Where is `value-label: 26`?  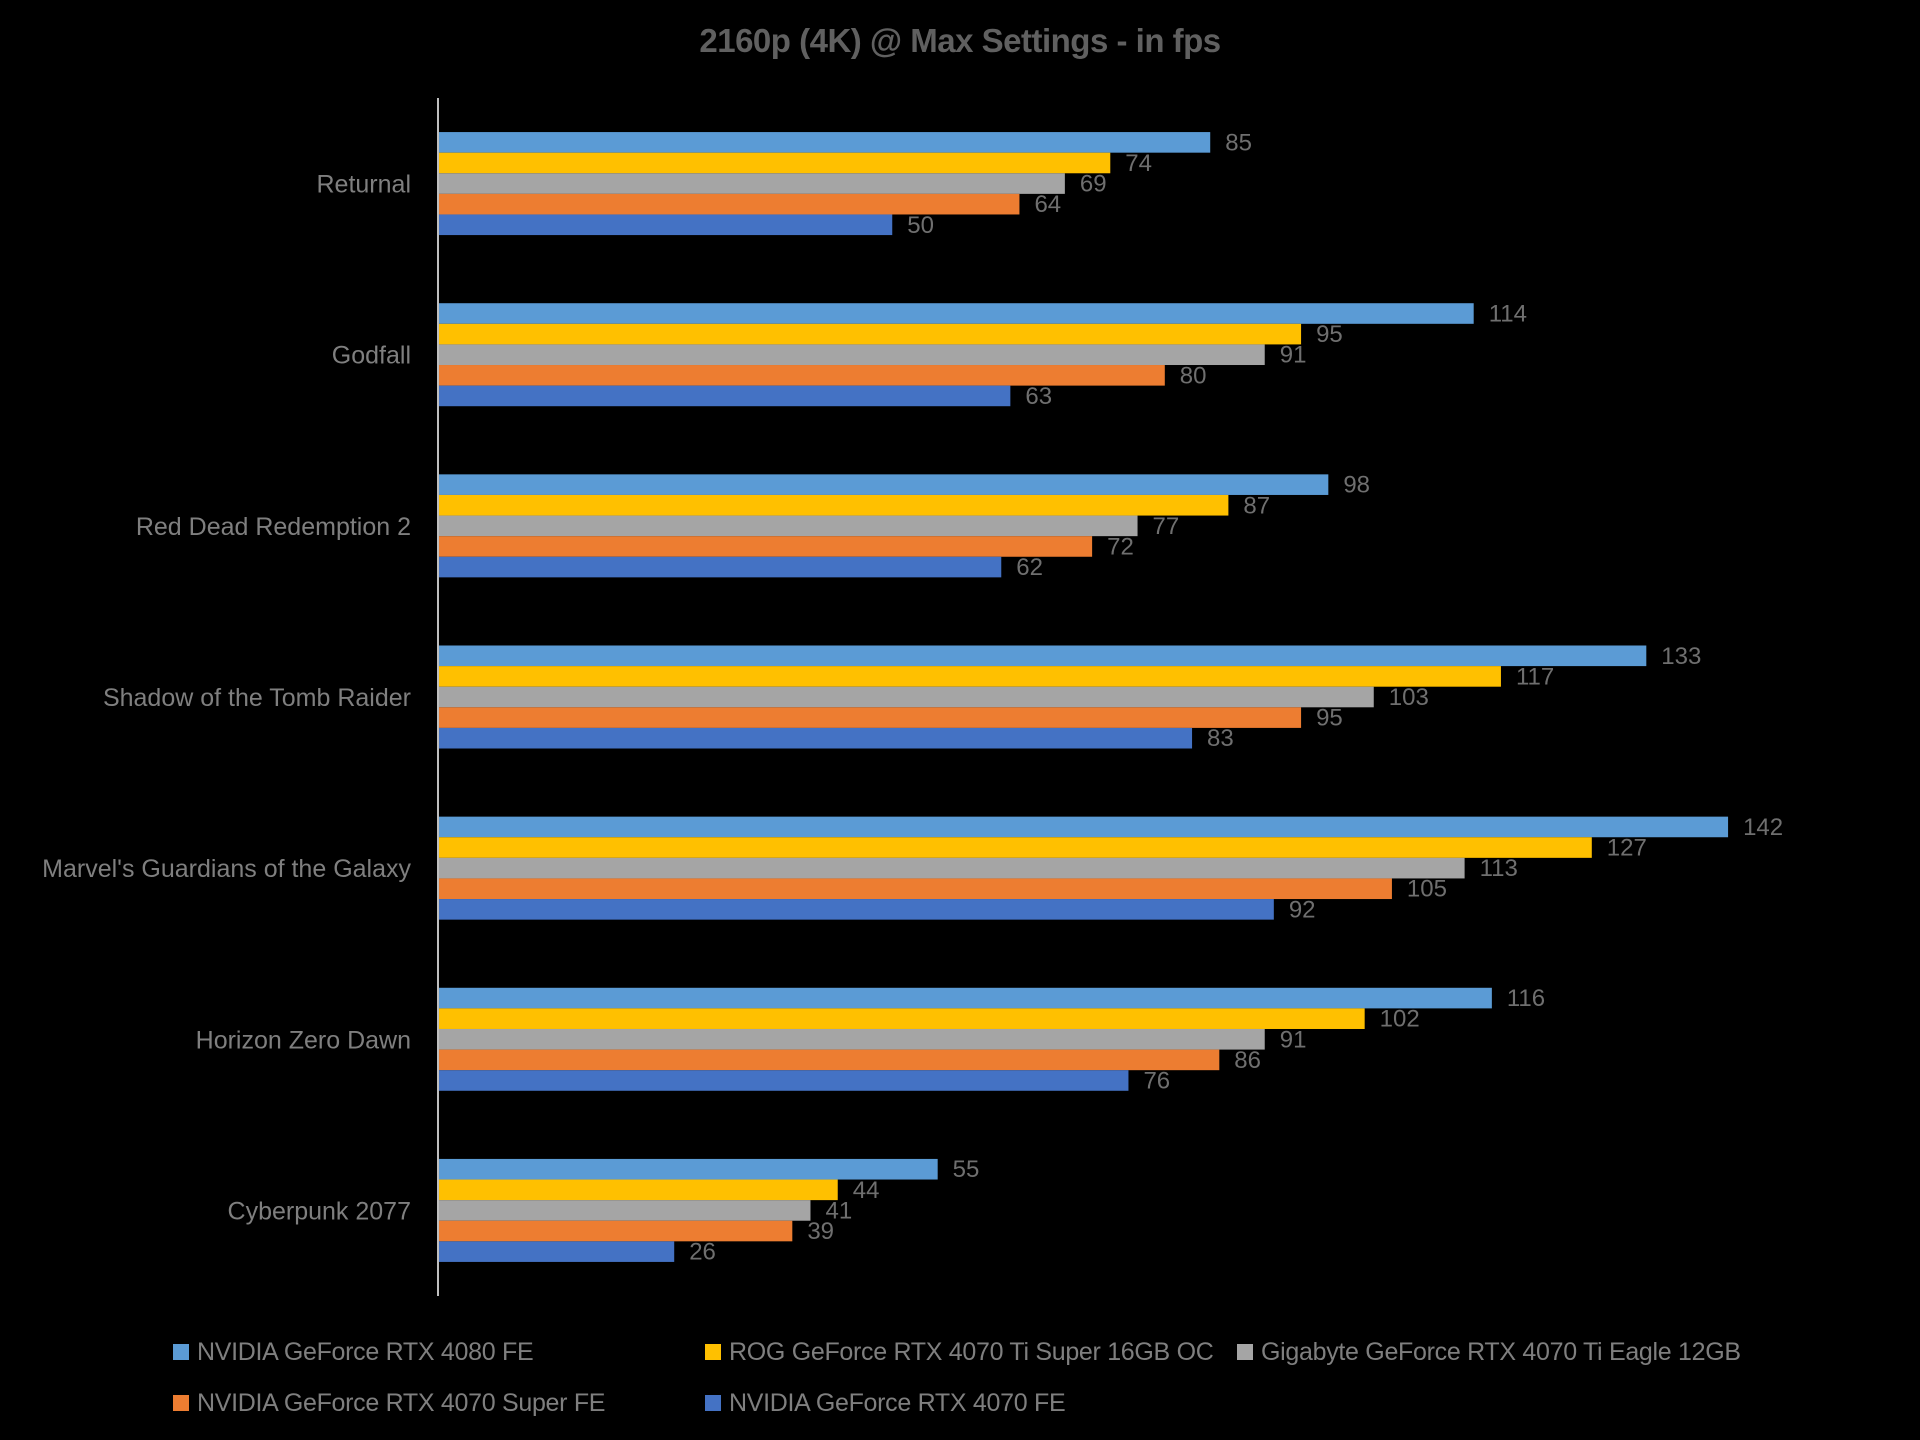
value-label: 26 is located at coordinates (702, 1252).